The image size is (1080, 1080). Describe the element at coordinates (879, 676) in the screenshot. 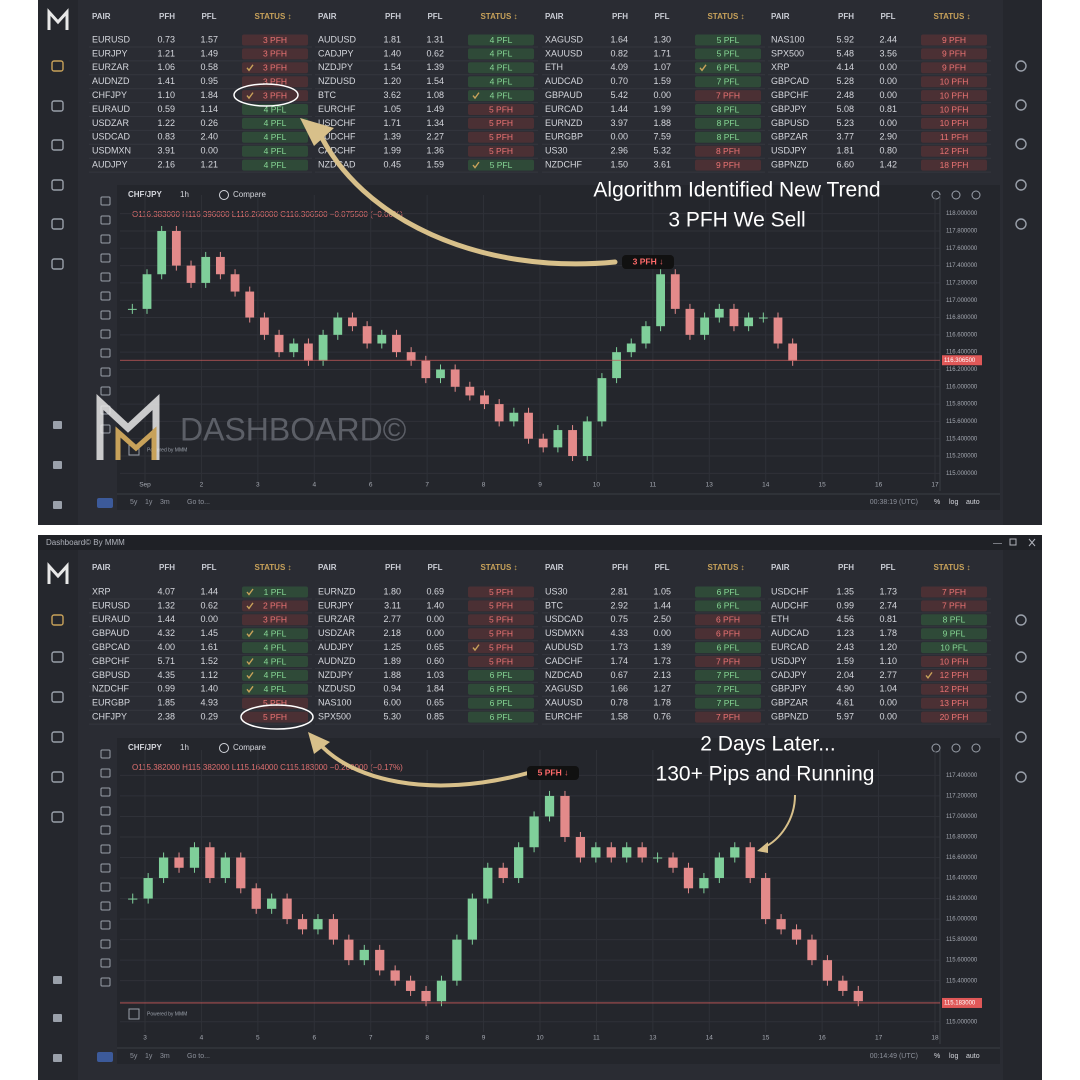

I see `table-row: CADJPY 2.04 2.77 12 PFH` at that location.